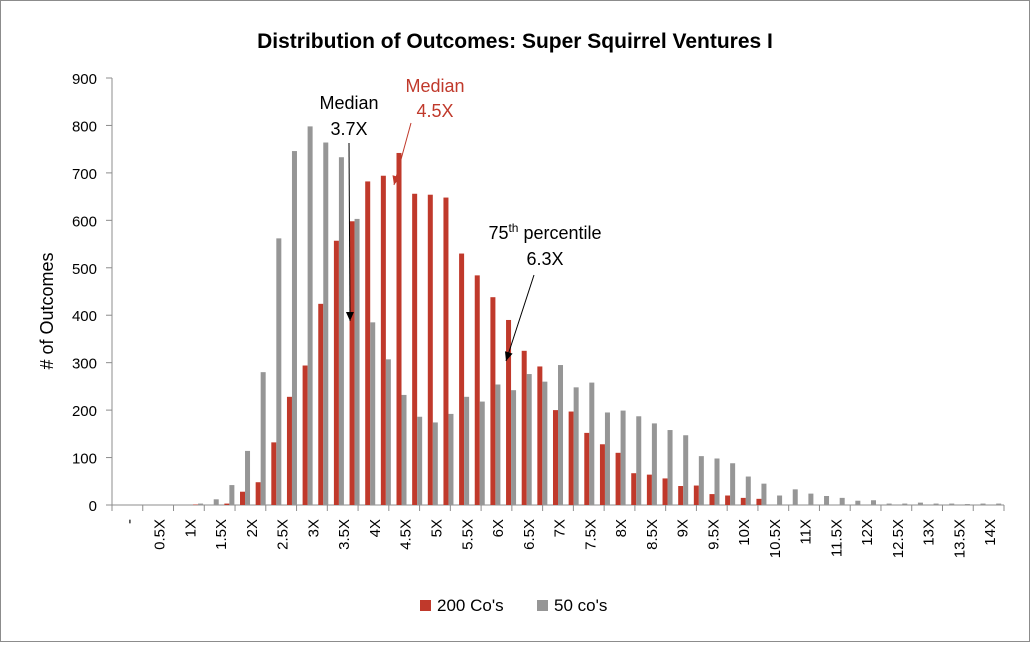  I want to click on annotation-p75-value: 6.3X, so click(544, 259).